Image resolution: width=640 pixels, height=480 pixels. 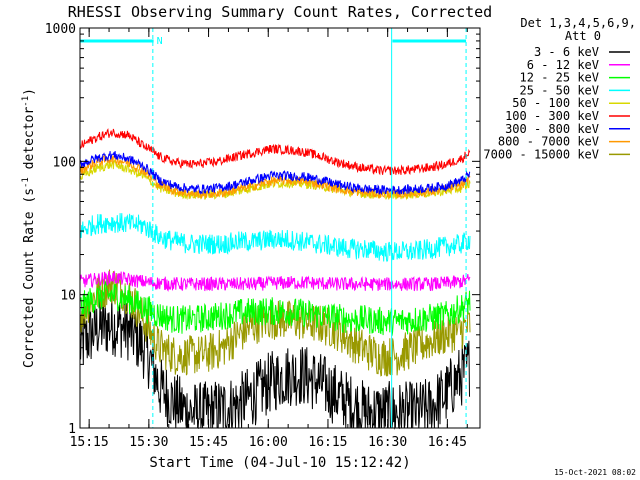 What do you see at coordinates (268, 442) in the screenshot?
I see `x-tick-label: 16:00` at bounding box center [268, 442].